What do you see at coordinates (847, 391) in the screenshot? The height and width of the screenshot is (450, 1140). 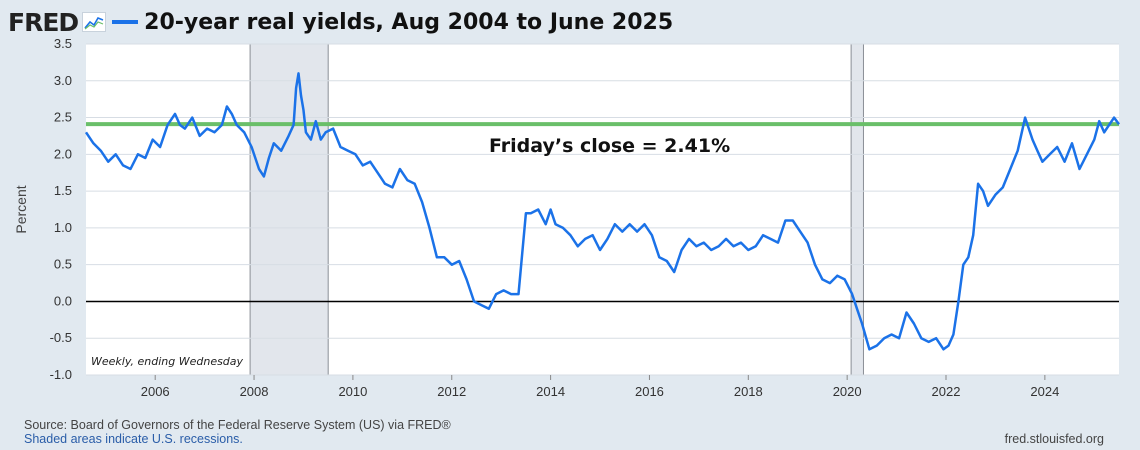 I see `x-tick-label: 2020` at bounding box center [847, 391].